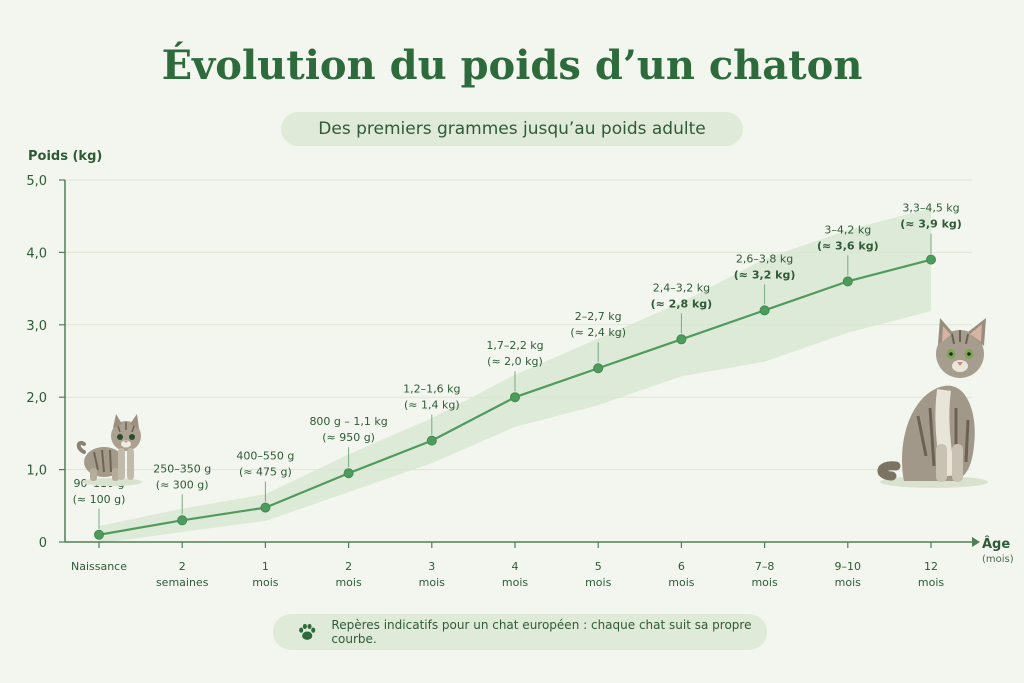  What do you see at coordinates (682, 303) in the screenshot?
I see `data-label-approx: (≈ 2,8 kg)` at bounding box center [682, 303].